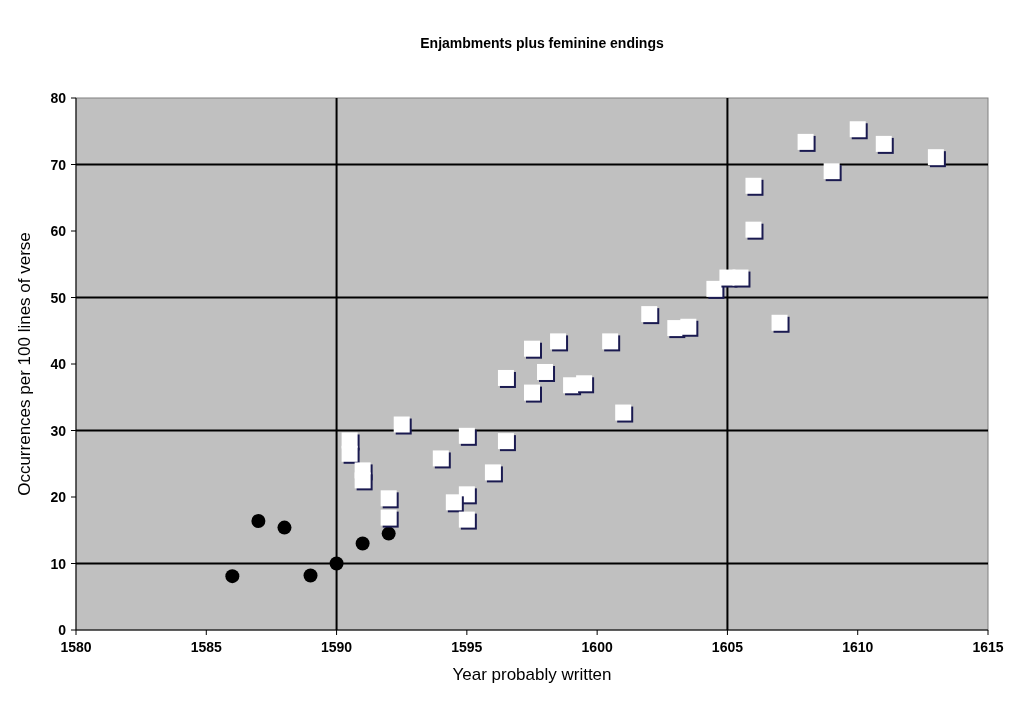  Describe the element at coordinates (58, 563) in the screenshot. I see `y-tick-label: 10` at that location.